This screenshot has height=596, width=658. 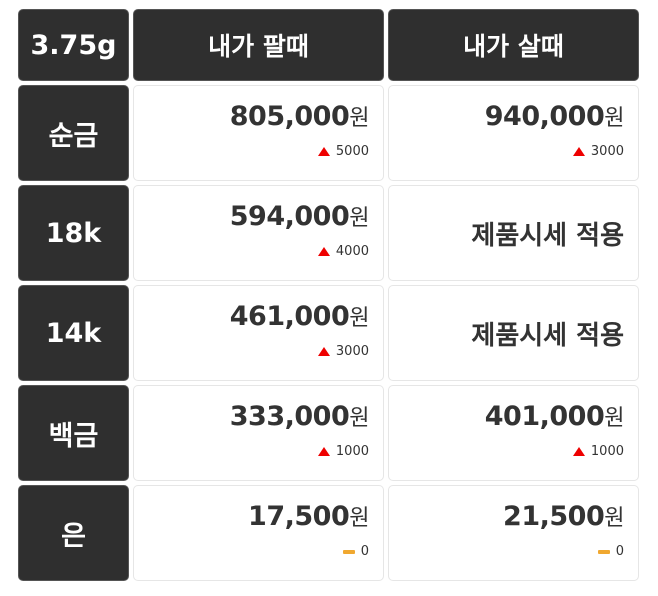 What do you see at coordinates (289, 216) in the screenshot?
I see `price-value: 594,000` at bounding box center [289, 216].